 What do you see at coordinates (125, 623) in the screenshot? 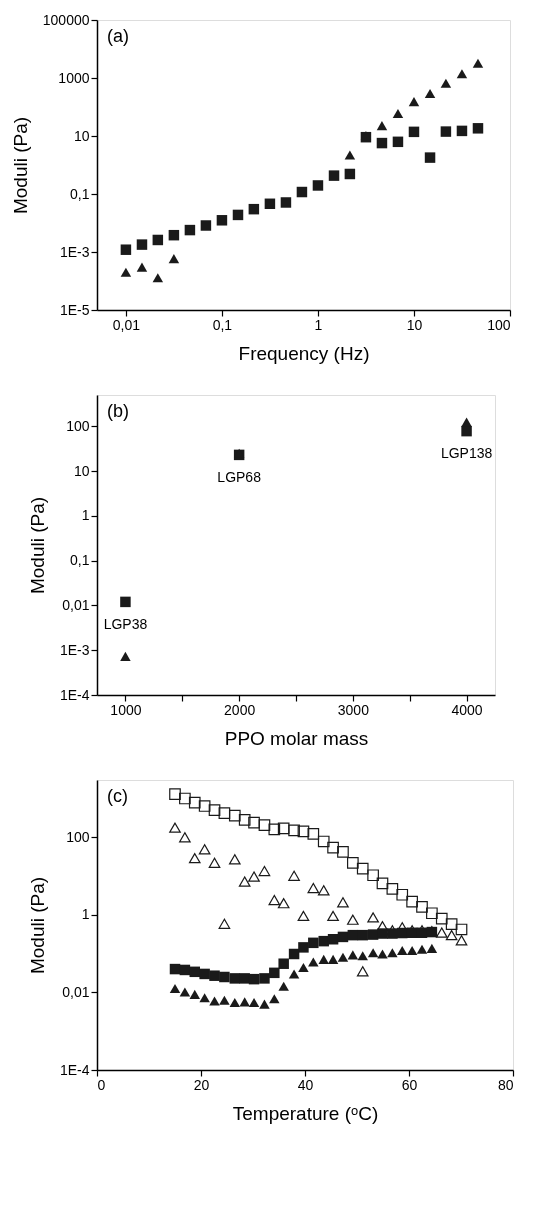
I see `annotation: LGP38` at bounding box center [125, 623].